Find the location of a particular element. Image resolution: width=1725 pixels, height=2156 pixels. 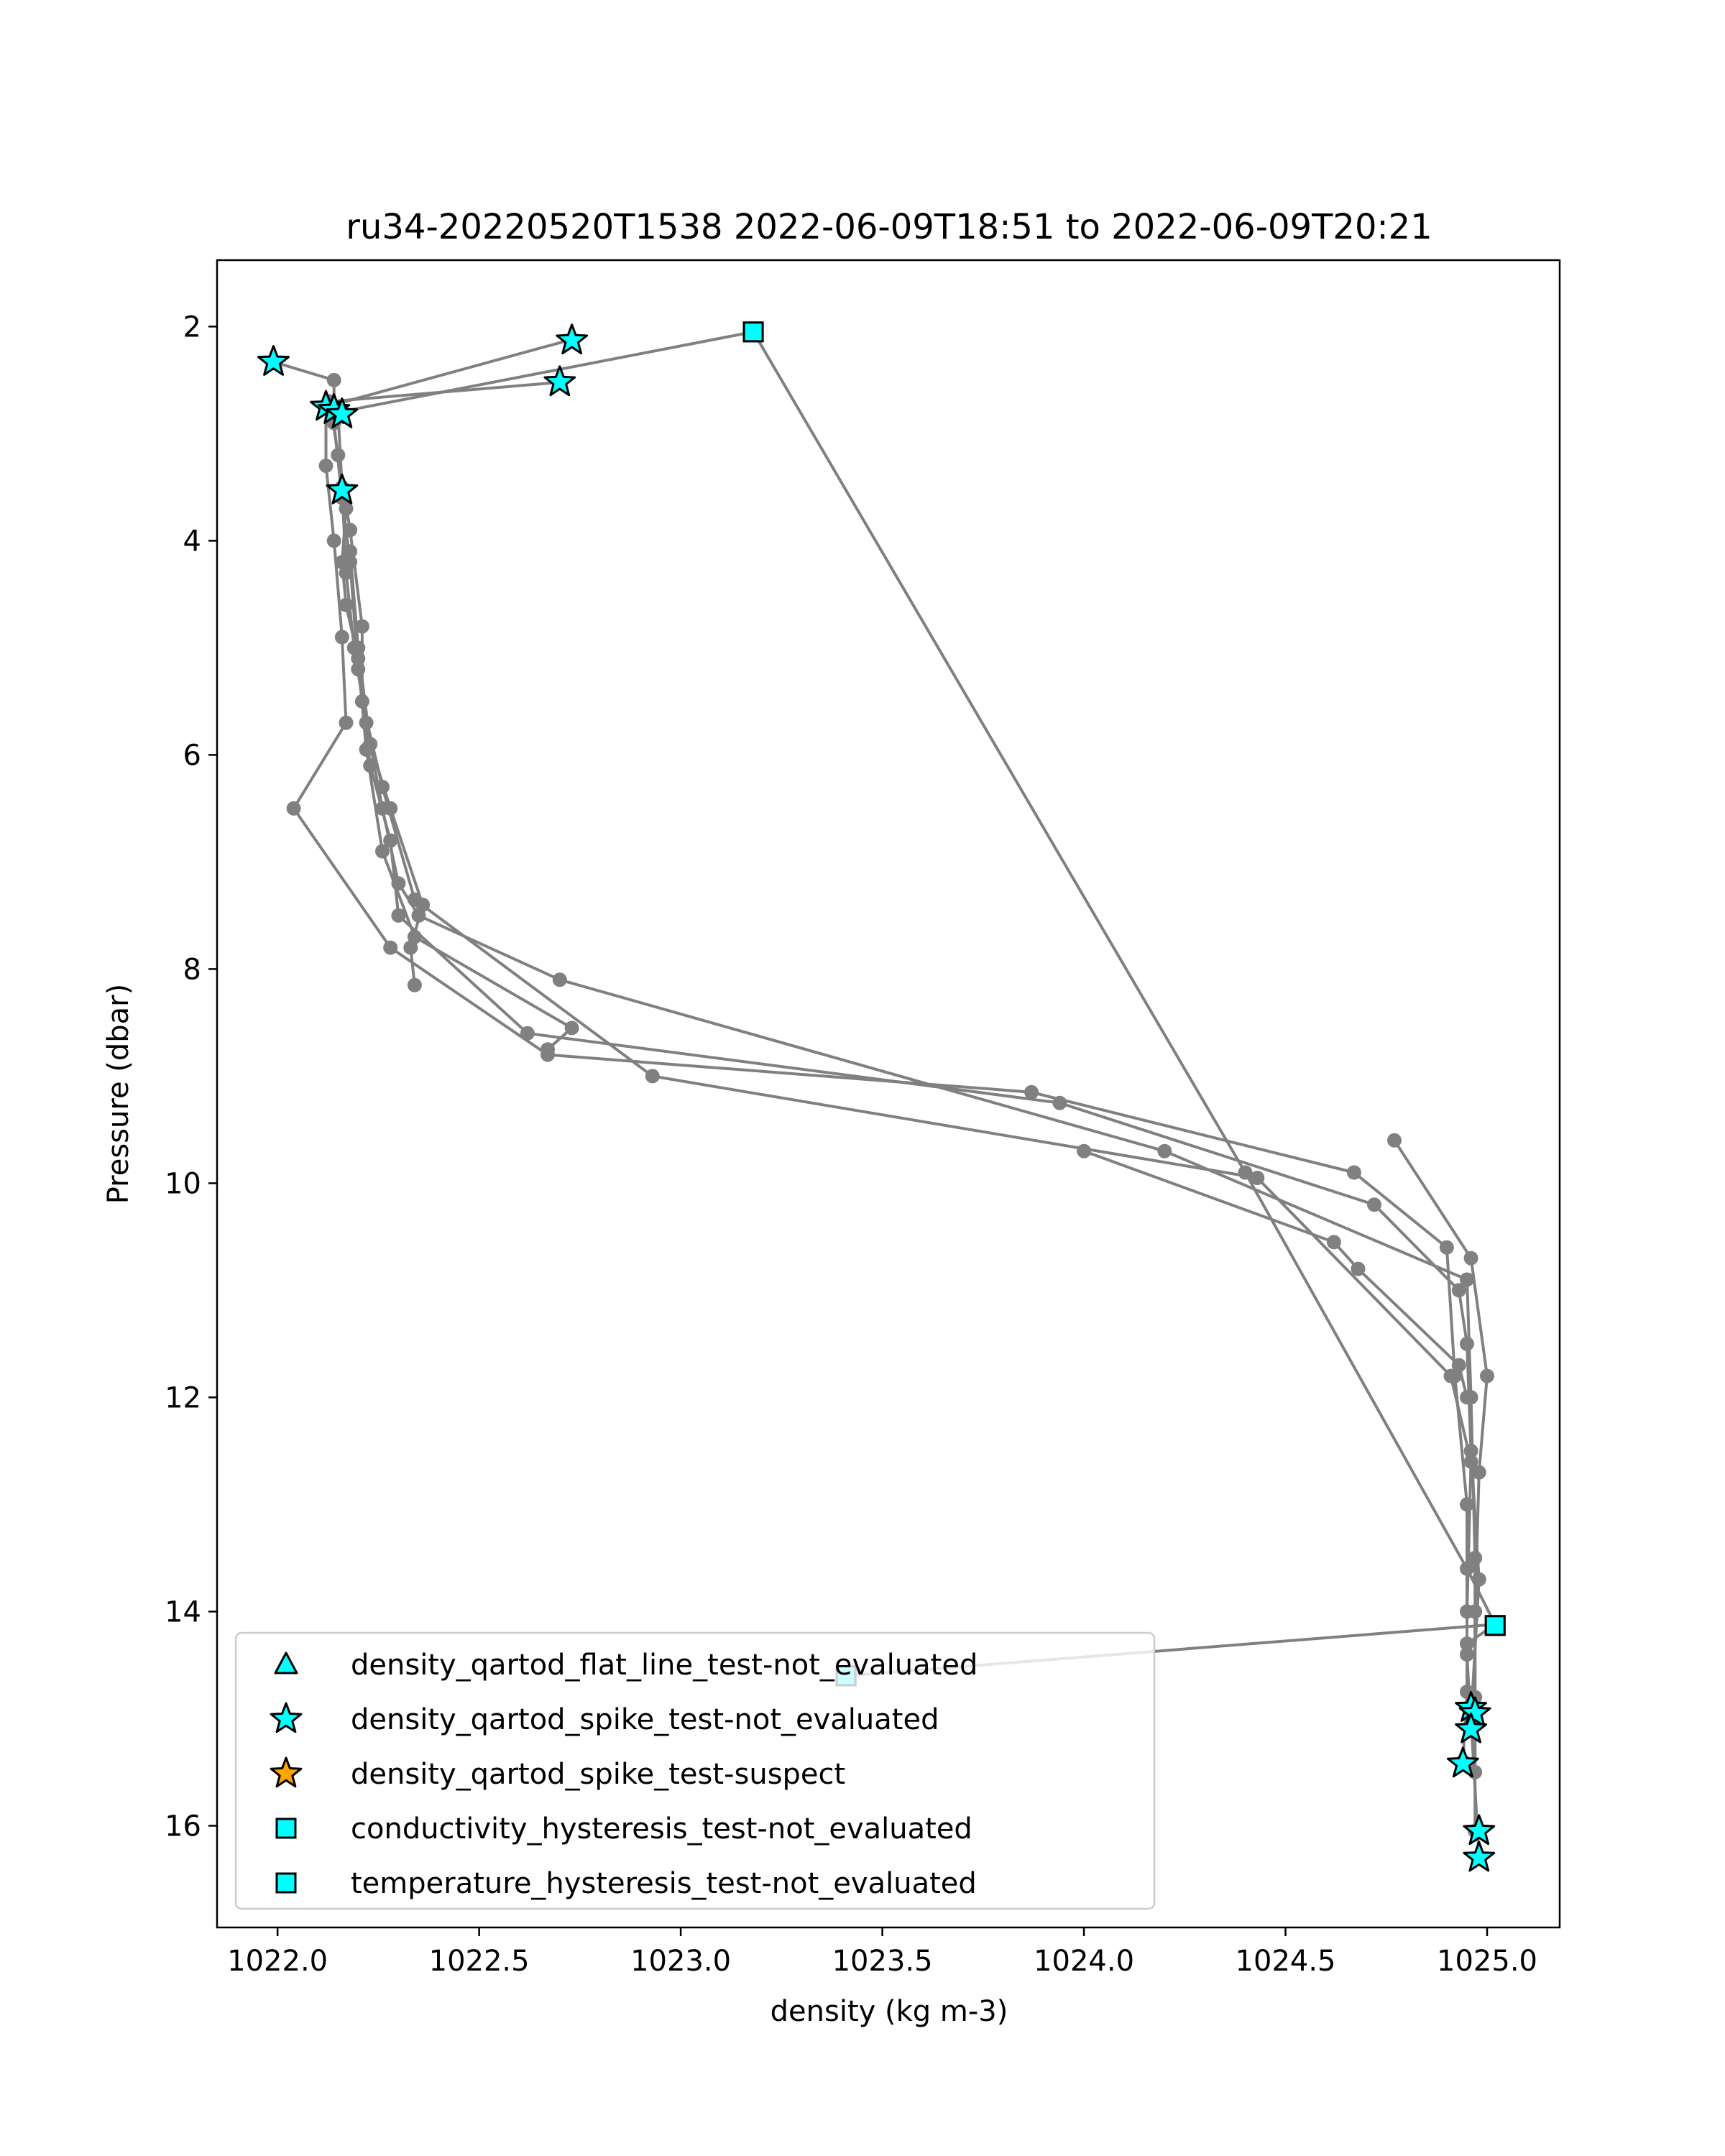

y-tick-label: 10 is located at coordinates (183, 1183).